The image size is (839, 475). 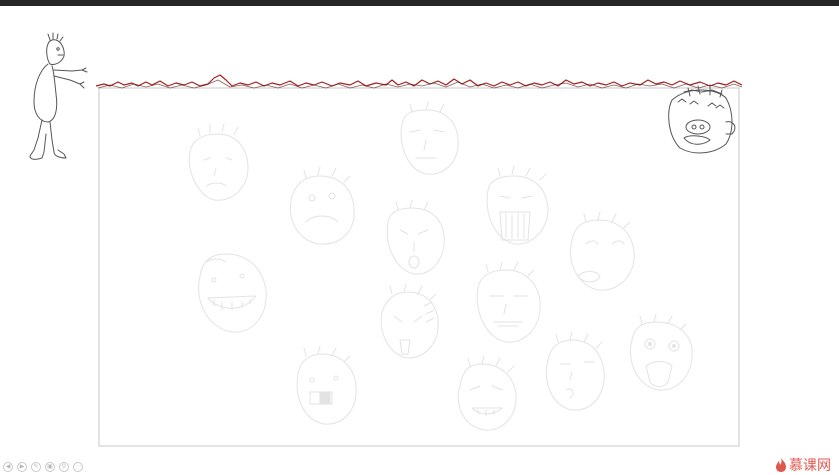 I want to click on next-icon: ▶, so click(x=22, y=467).